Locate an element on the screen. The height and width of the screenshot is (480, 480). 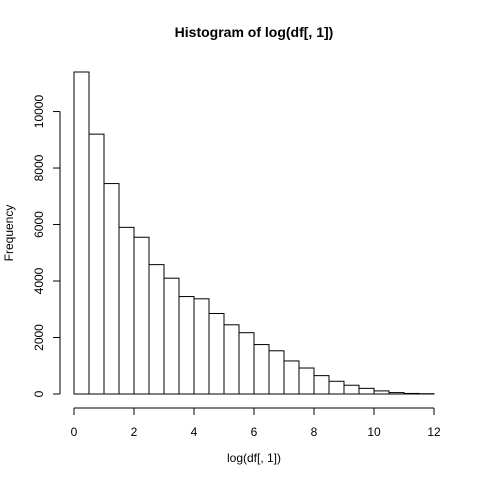
y-tick-label: 4000 is located at coordinates (39, 280).